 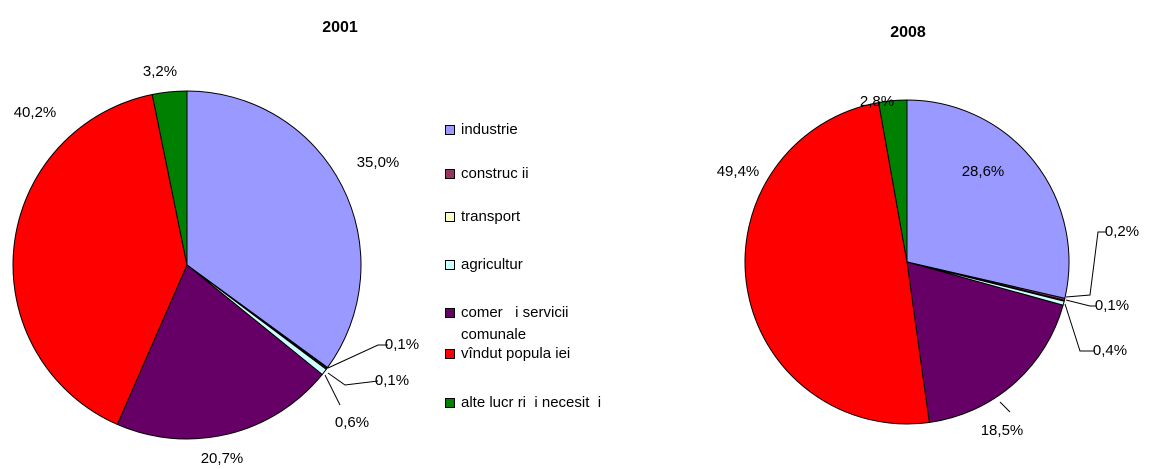 What do you see at coordinates (531, 402) in the screenshot?
I see `legend-label: alte lucr ri i necesit i` at bounding box center [531, 402].